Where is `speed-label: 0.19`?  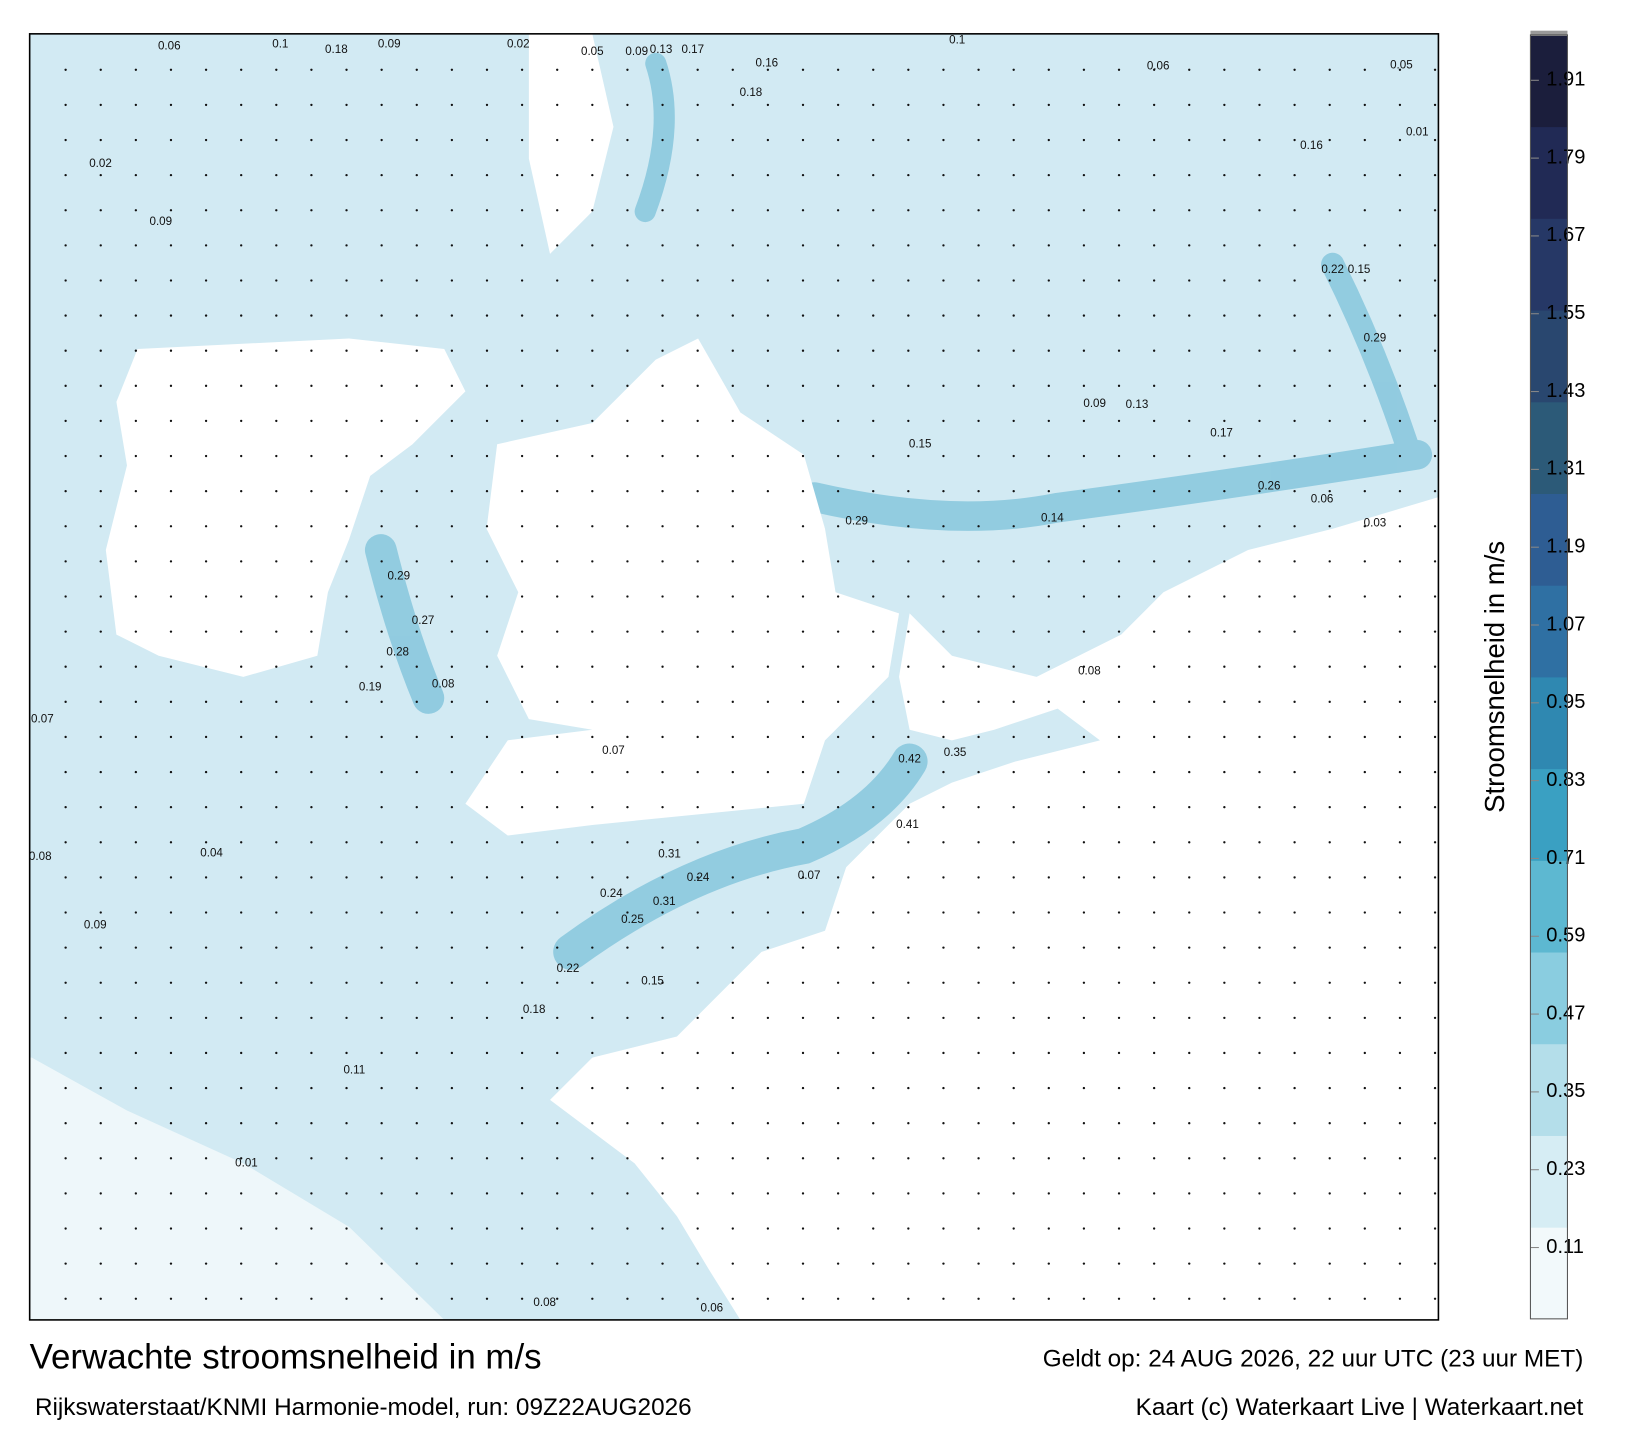
speed-label: 0.19 is located at coordinates (370, 687).